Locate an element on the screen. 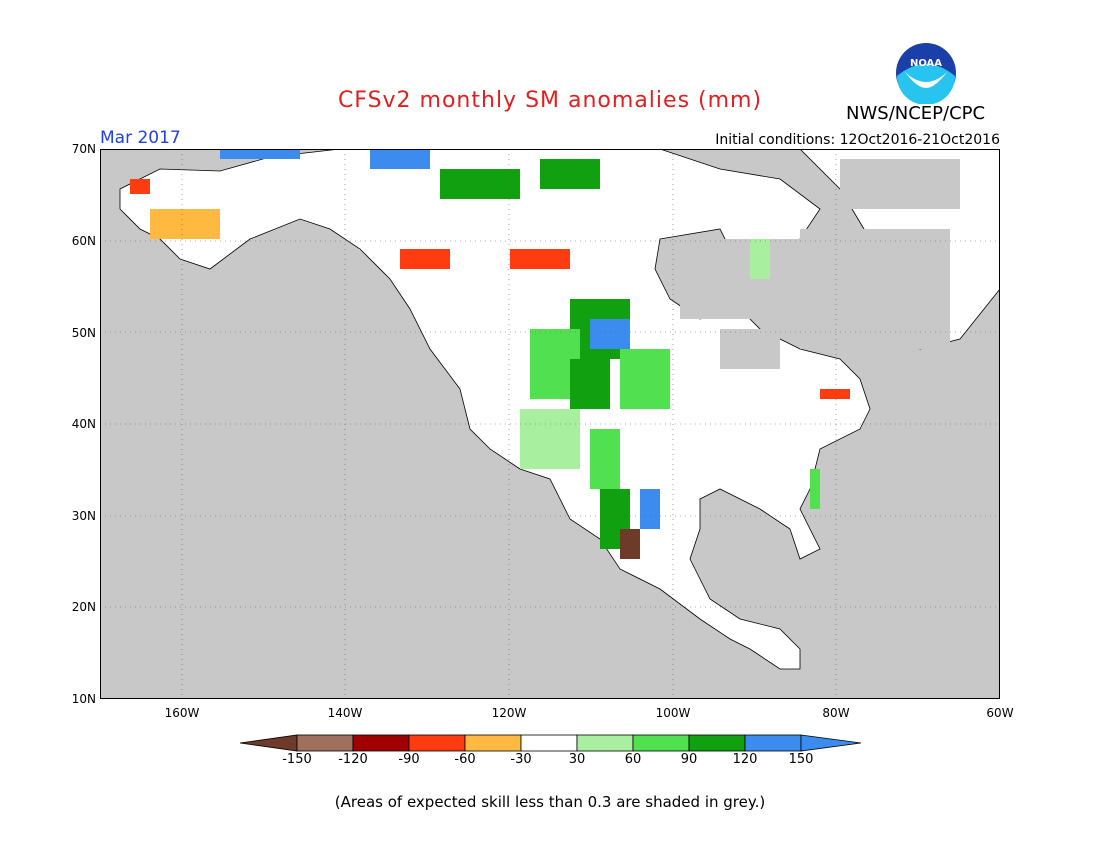 The width and height of the screenshot is (1100, 850). valid-month: Mar 2017 is located at coordinates (140, 138).